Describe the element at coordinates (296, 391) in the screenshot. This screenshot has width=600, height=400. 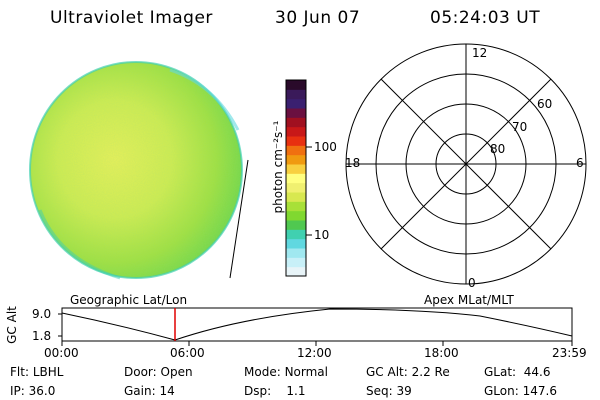
I see `dsp-value: 1.1` at that location.